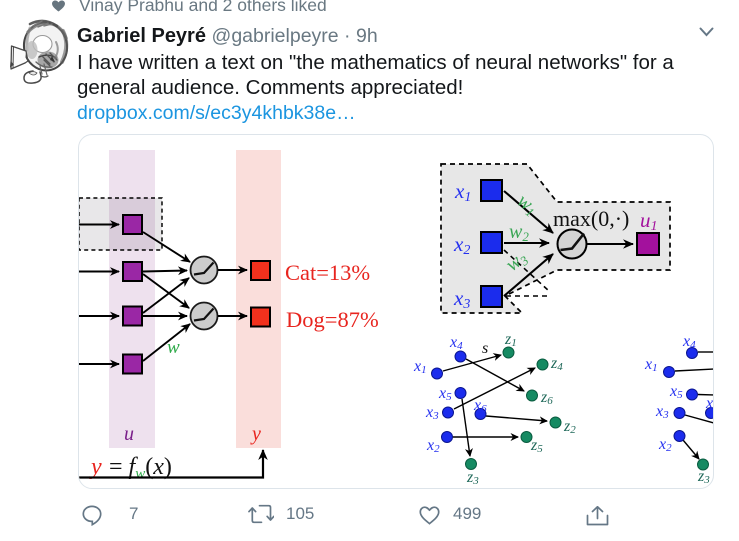  I want to click on svg-text: w, so click(173, 347).